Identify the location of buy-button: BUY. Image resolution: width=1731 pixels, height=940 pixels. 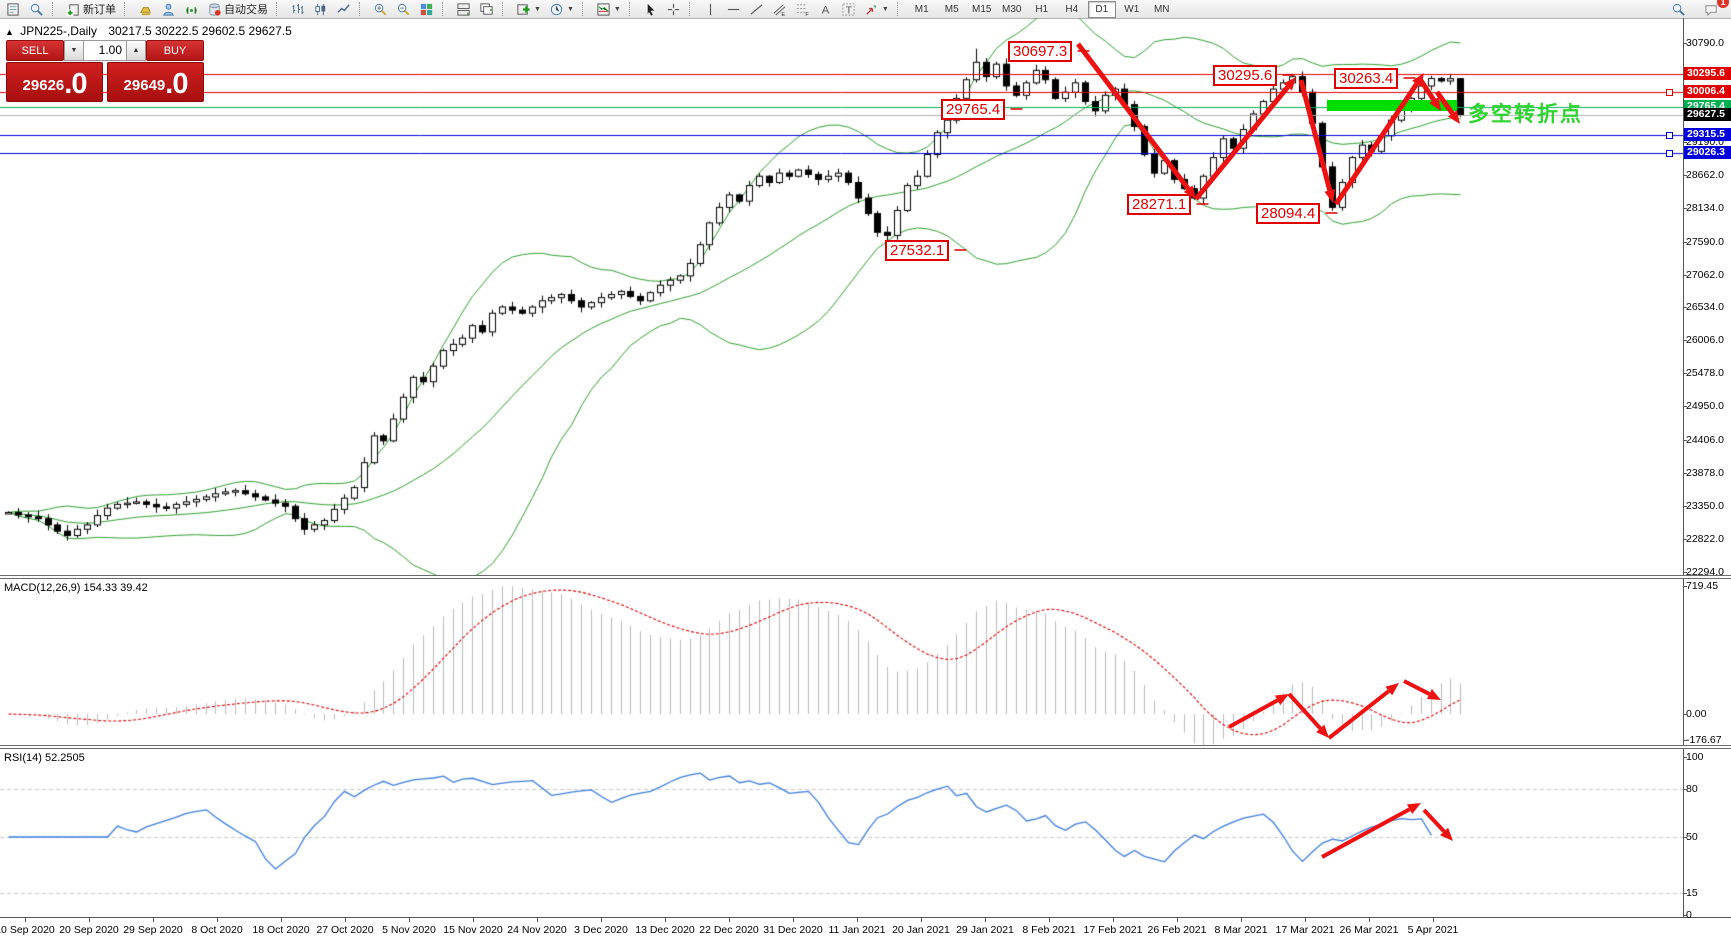
(175, 50).